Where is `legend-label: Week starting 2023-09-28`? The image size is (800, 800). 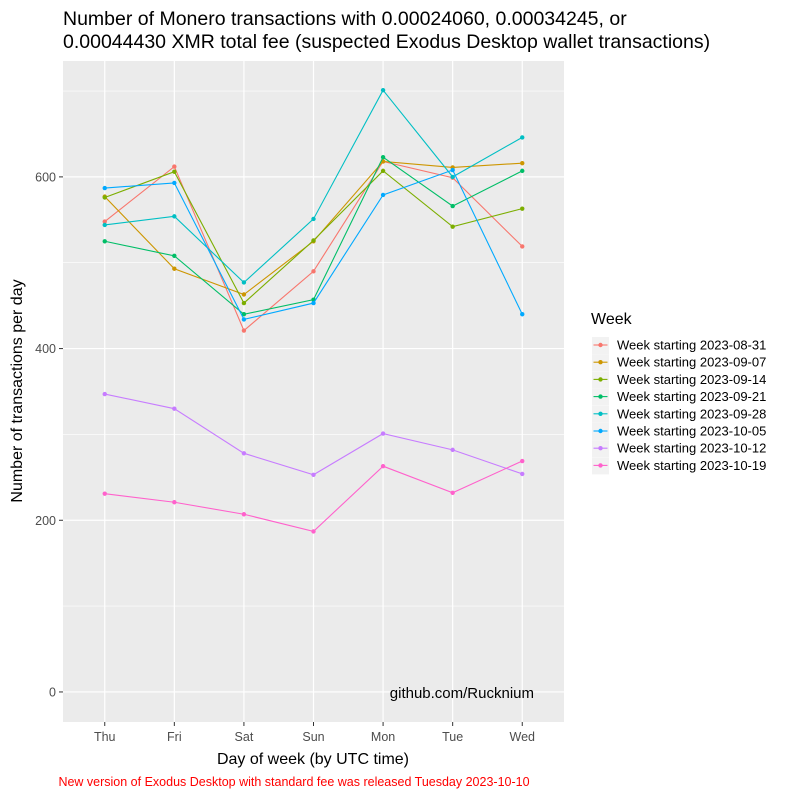
legend-label: Week starting 2023-09-28 is located at coordinates (691, 413).